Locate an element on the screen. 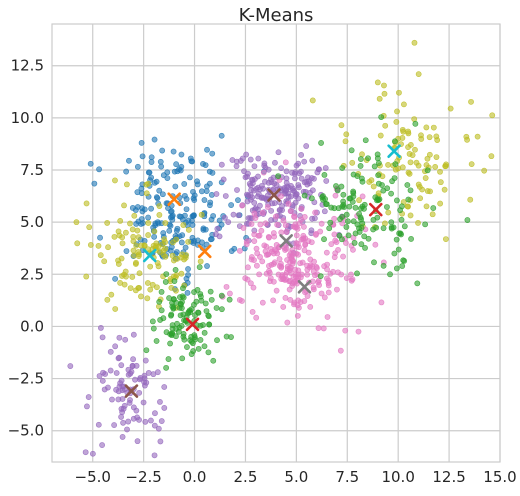  x-tick-label: 10.0 is located at coordinates (397, 477).